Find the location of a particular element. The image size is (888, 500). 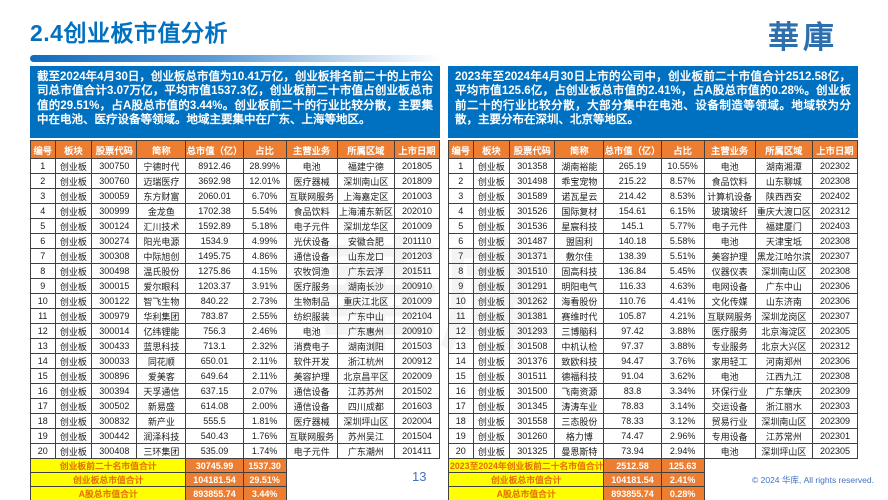

table-cell: 爱尔眼科 is located at coordinates (161, 286).